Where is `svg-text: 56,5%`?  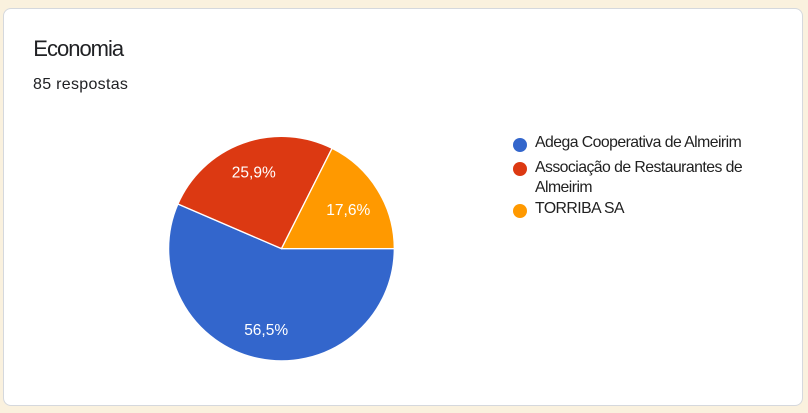 svg-text: 56,5% is located at coordinates (266, 330).